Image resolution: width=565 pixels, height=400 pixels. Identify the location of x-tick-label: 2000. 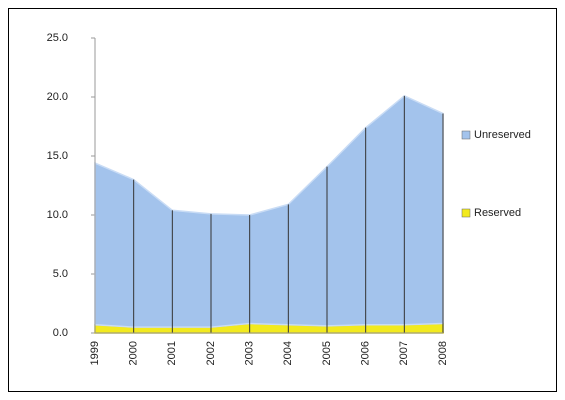
(134, 353).